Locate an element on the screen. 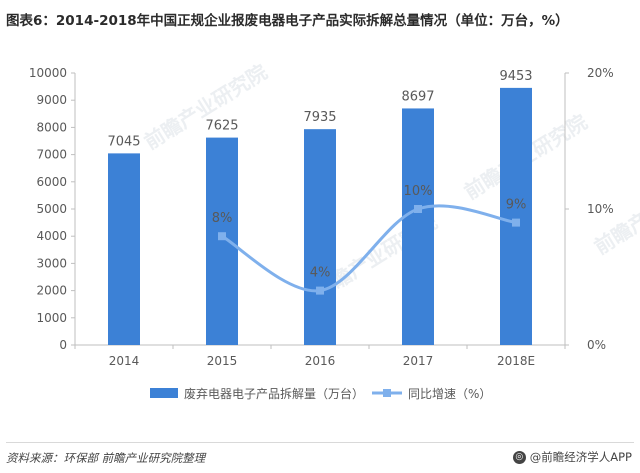 This screenshot has width=640, height=473. growth-rate-data-label: 4% is located at coordinates (320, 273).